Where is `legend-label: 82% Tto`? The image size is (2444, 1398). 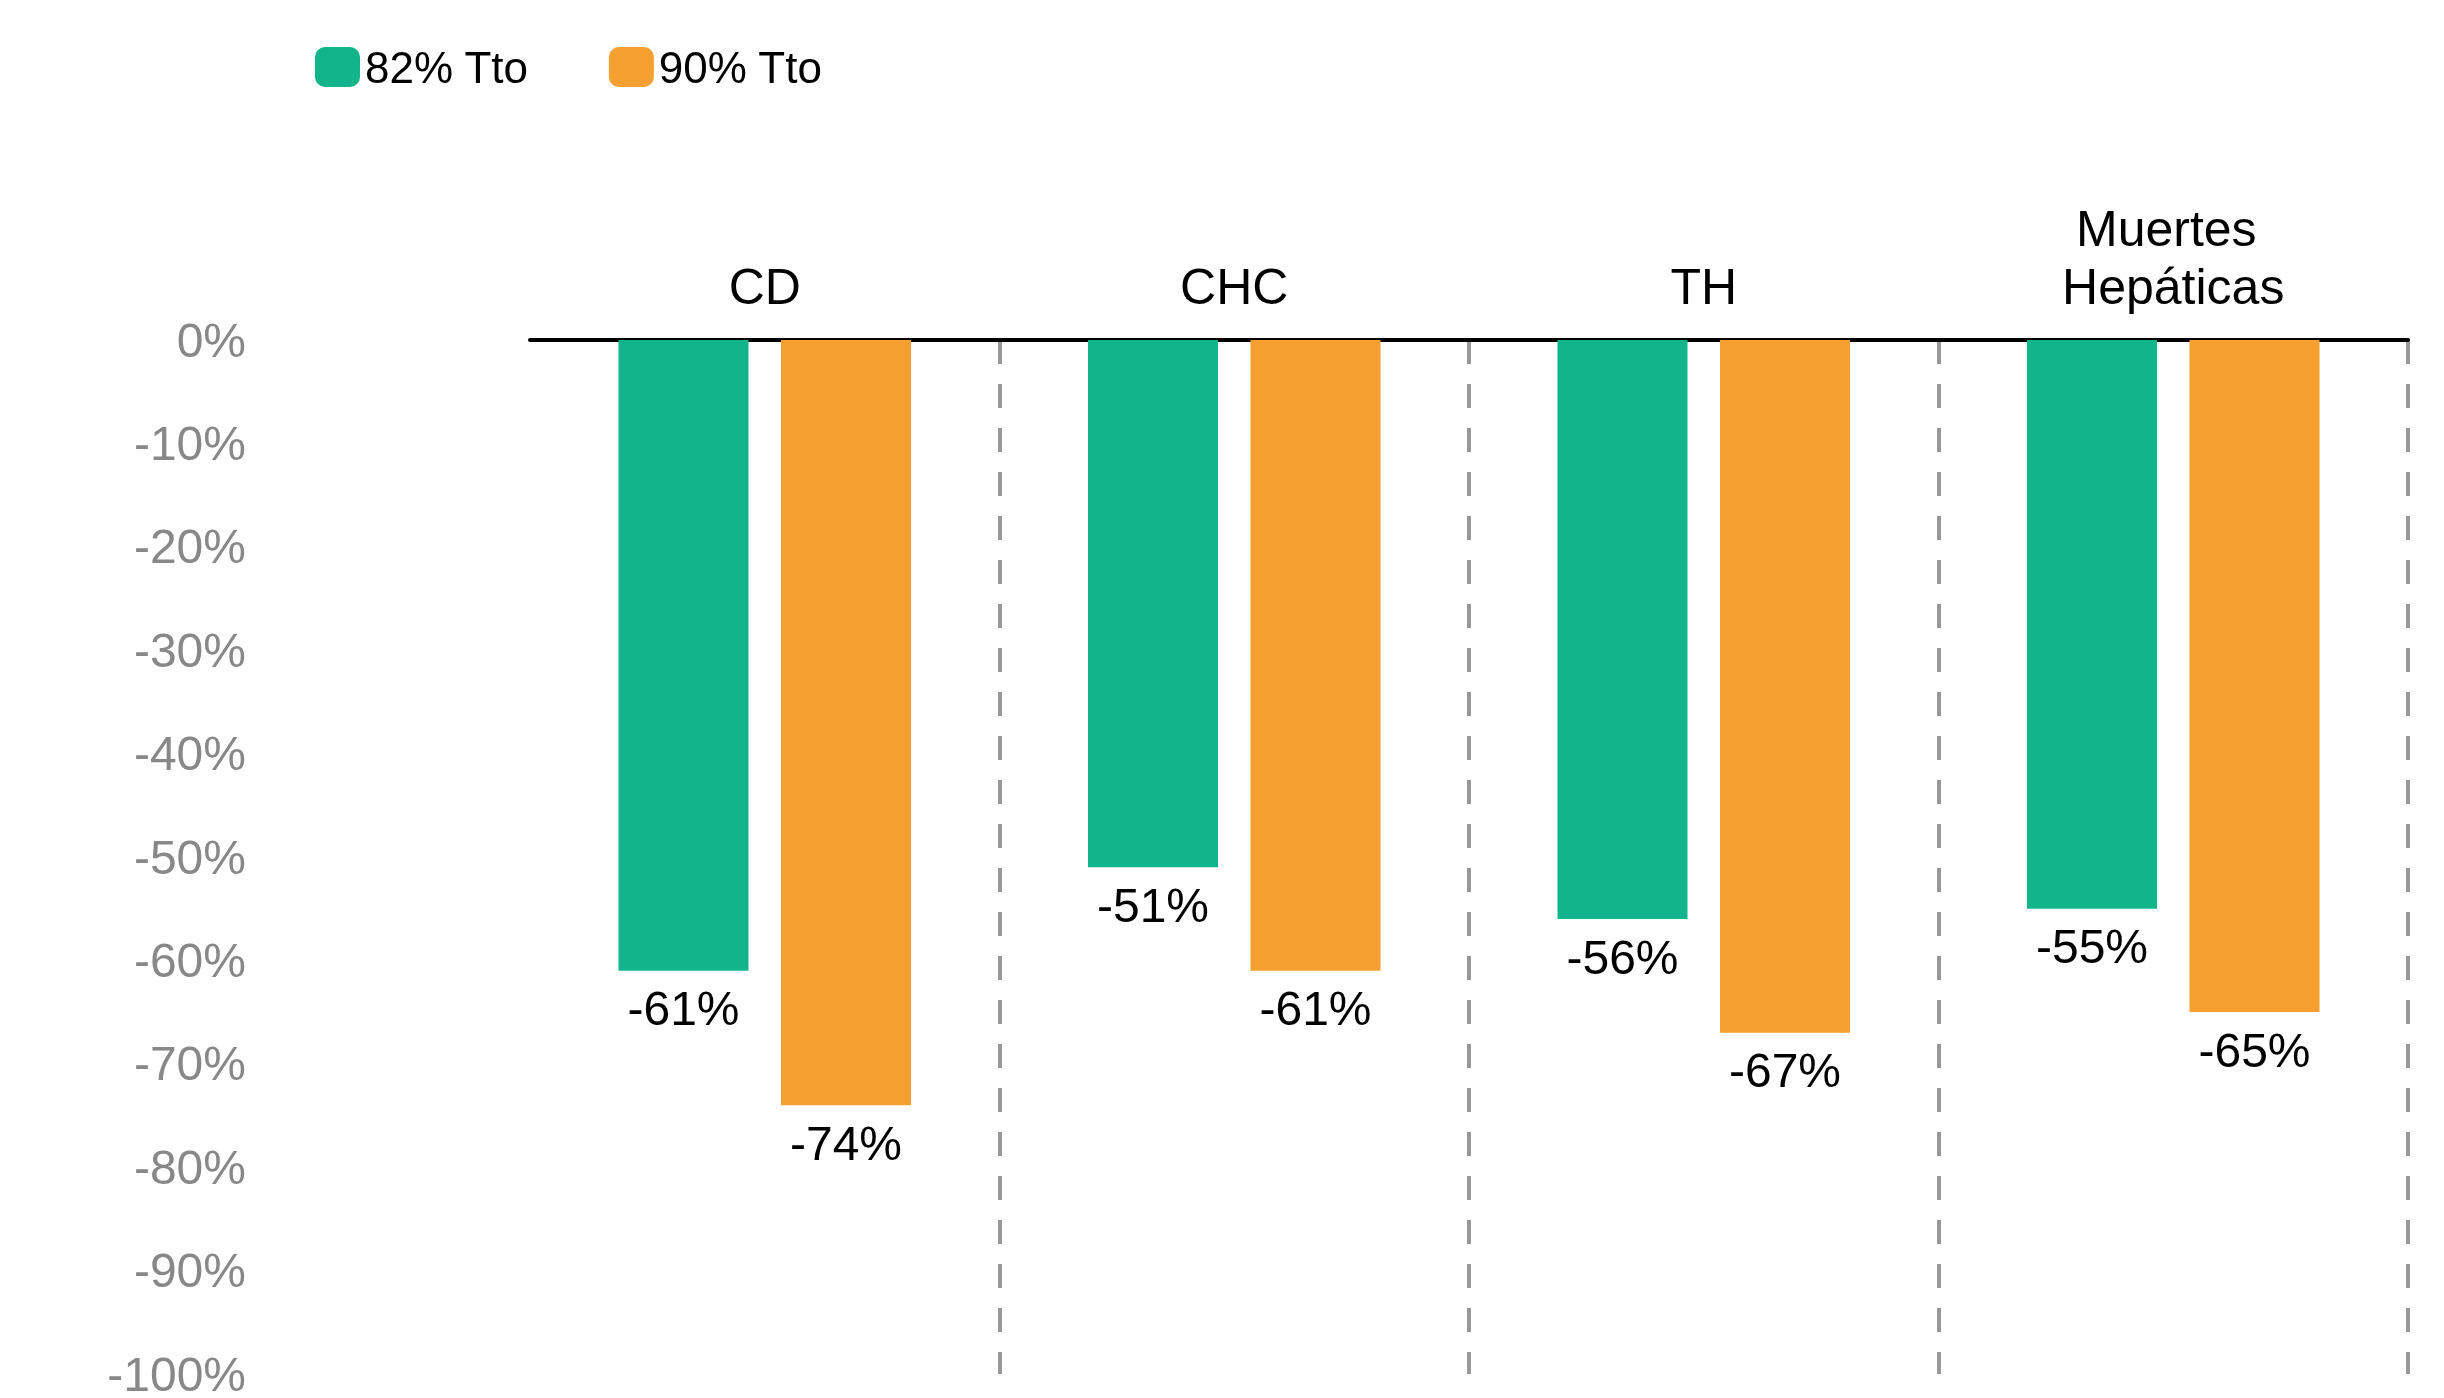
legend-label: 82% Tto is located at coordinates (447, 67).